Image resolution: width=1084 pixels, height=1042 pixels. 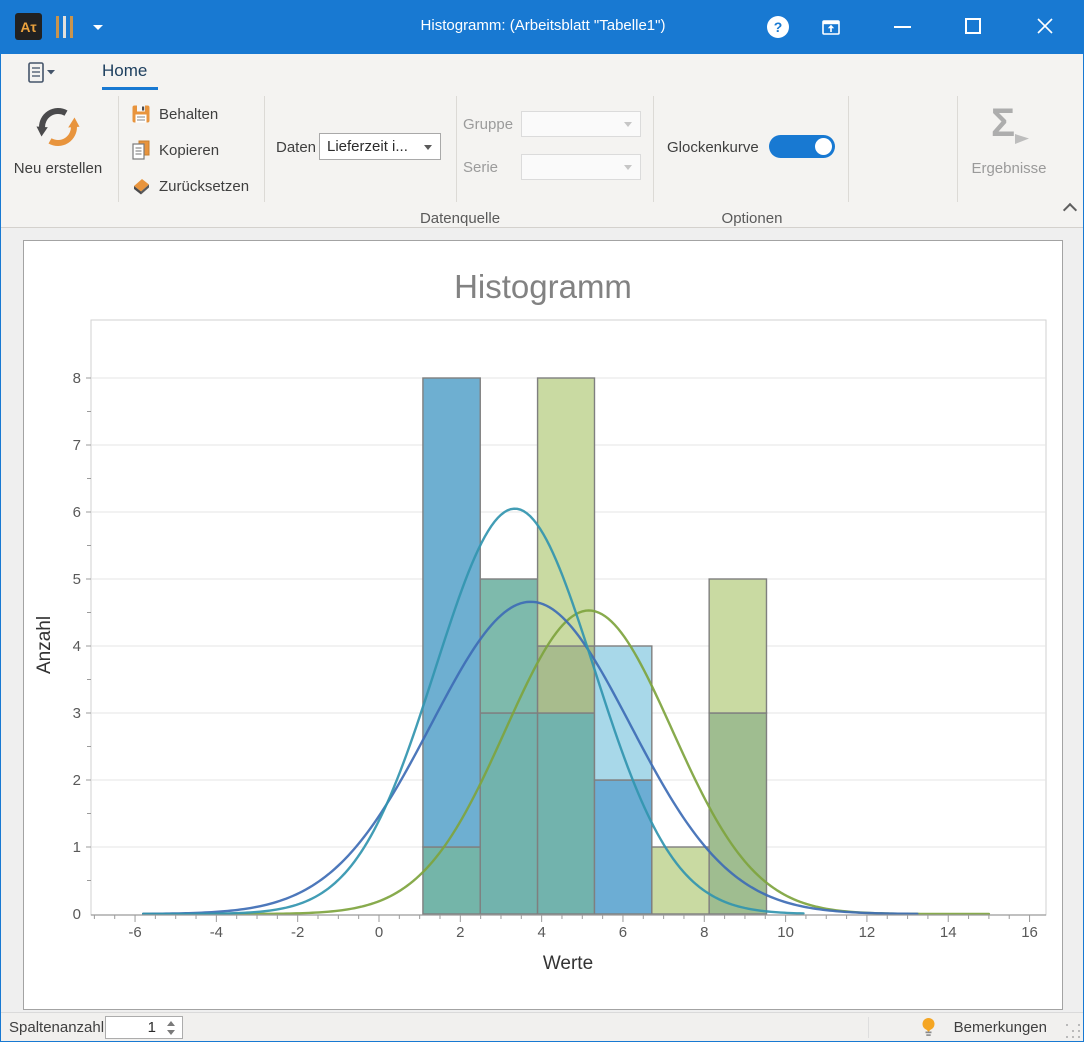 What do you see at coordinates (831, 30) in the screenshot?
I see `popout-icon` at bounding box center [831, 30].